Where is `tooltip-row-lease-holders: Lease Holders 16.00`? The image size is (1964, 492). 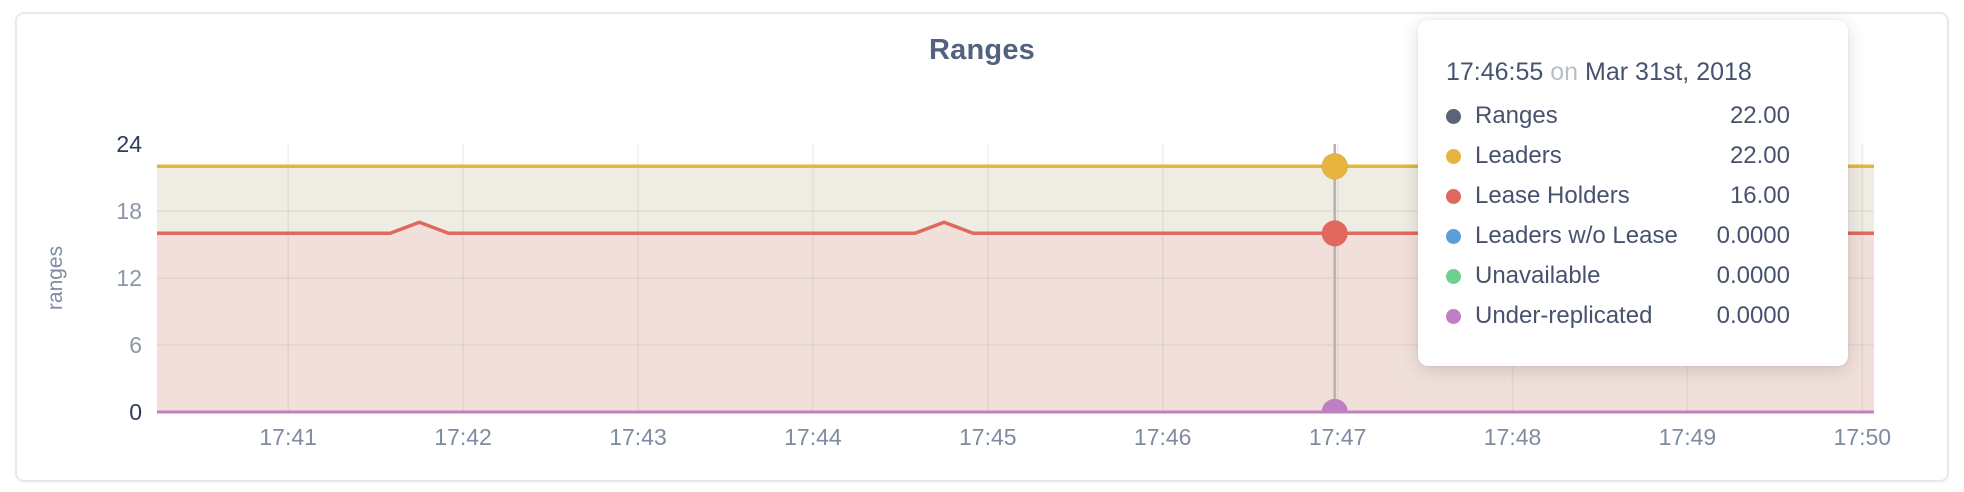
tooltip-row-lease-holders: Lease Holders 16.00 is located at coordinates (1618, 196).